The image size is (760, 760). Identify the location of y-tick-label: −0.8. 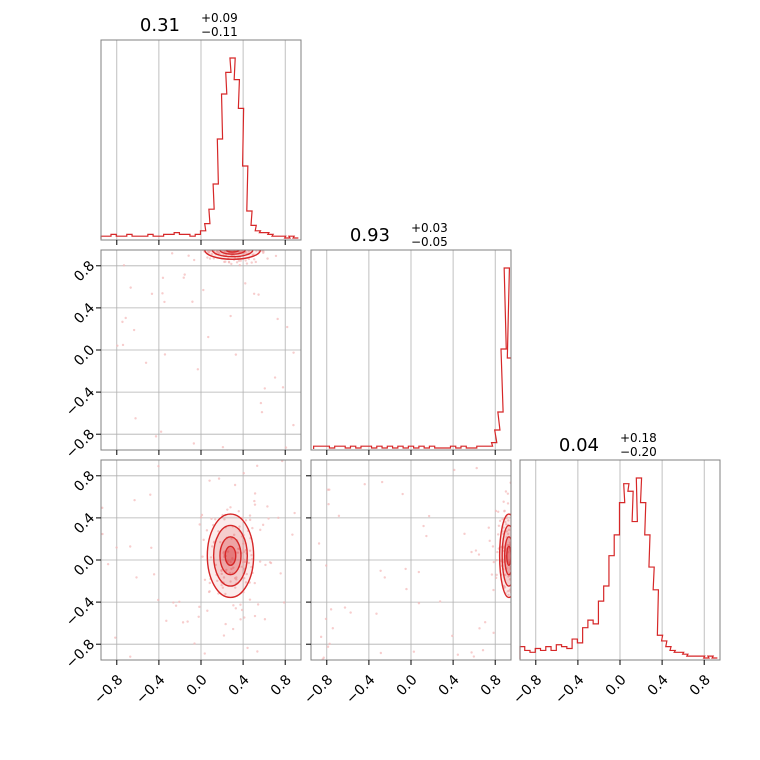
(80, 443).